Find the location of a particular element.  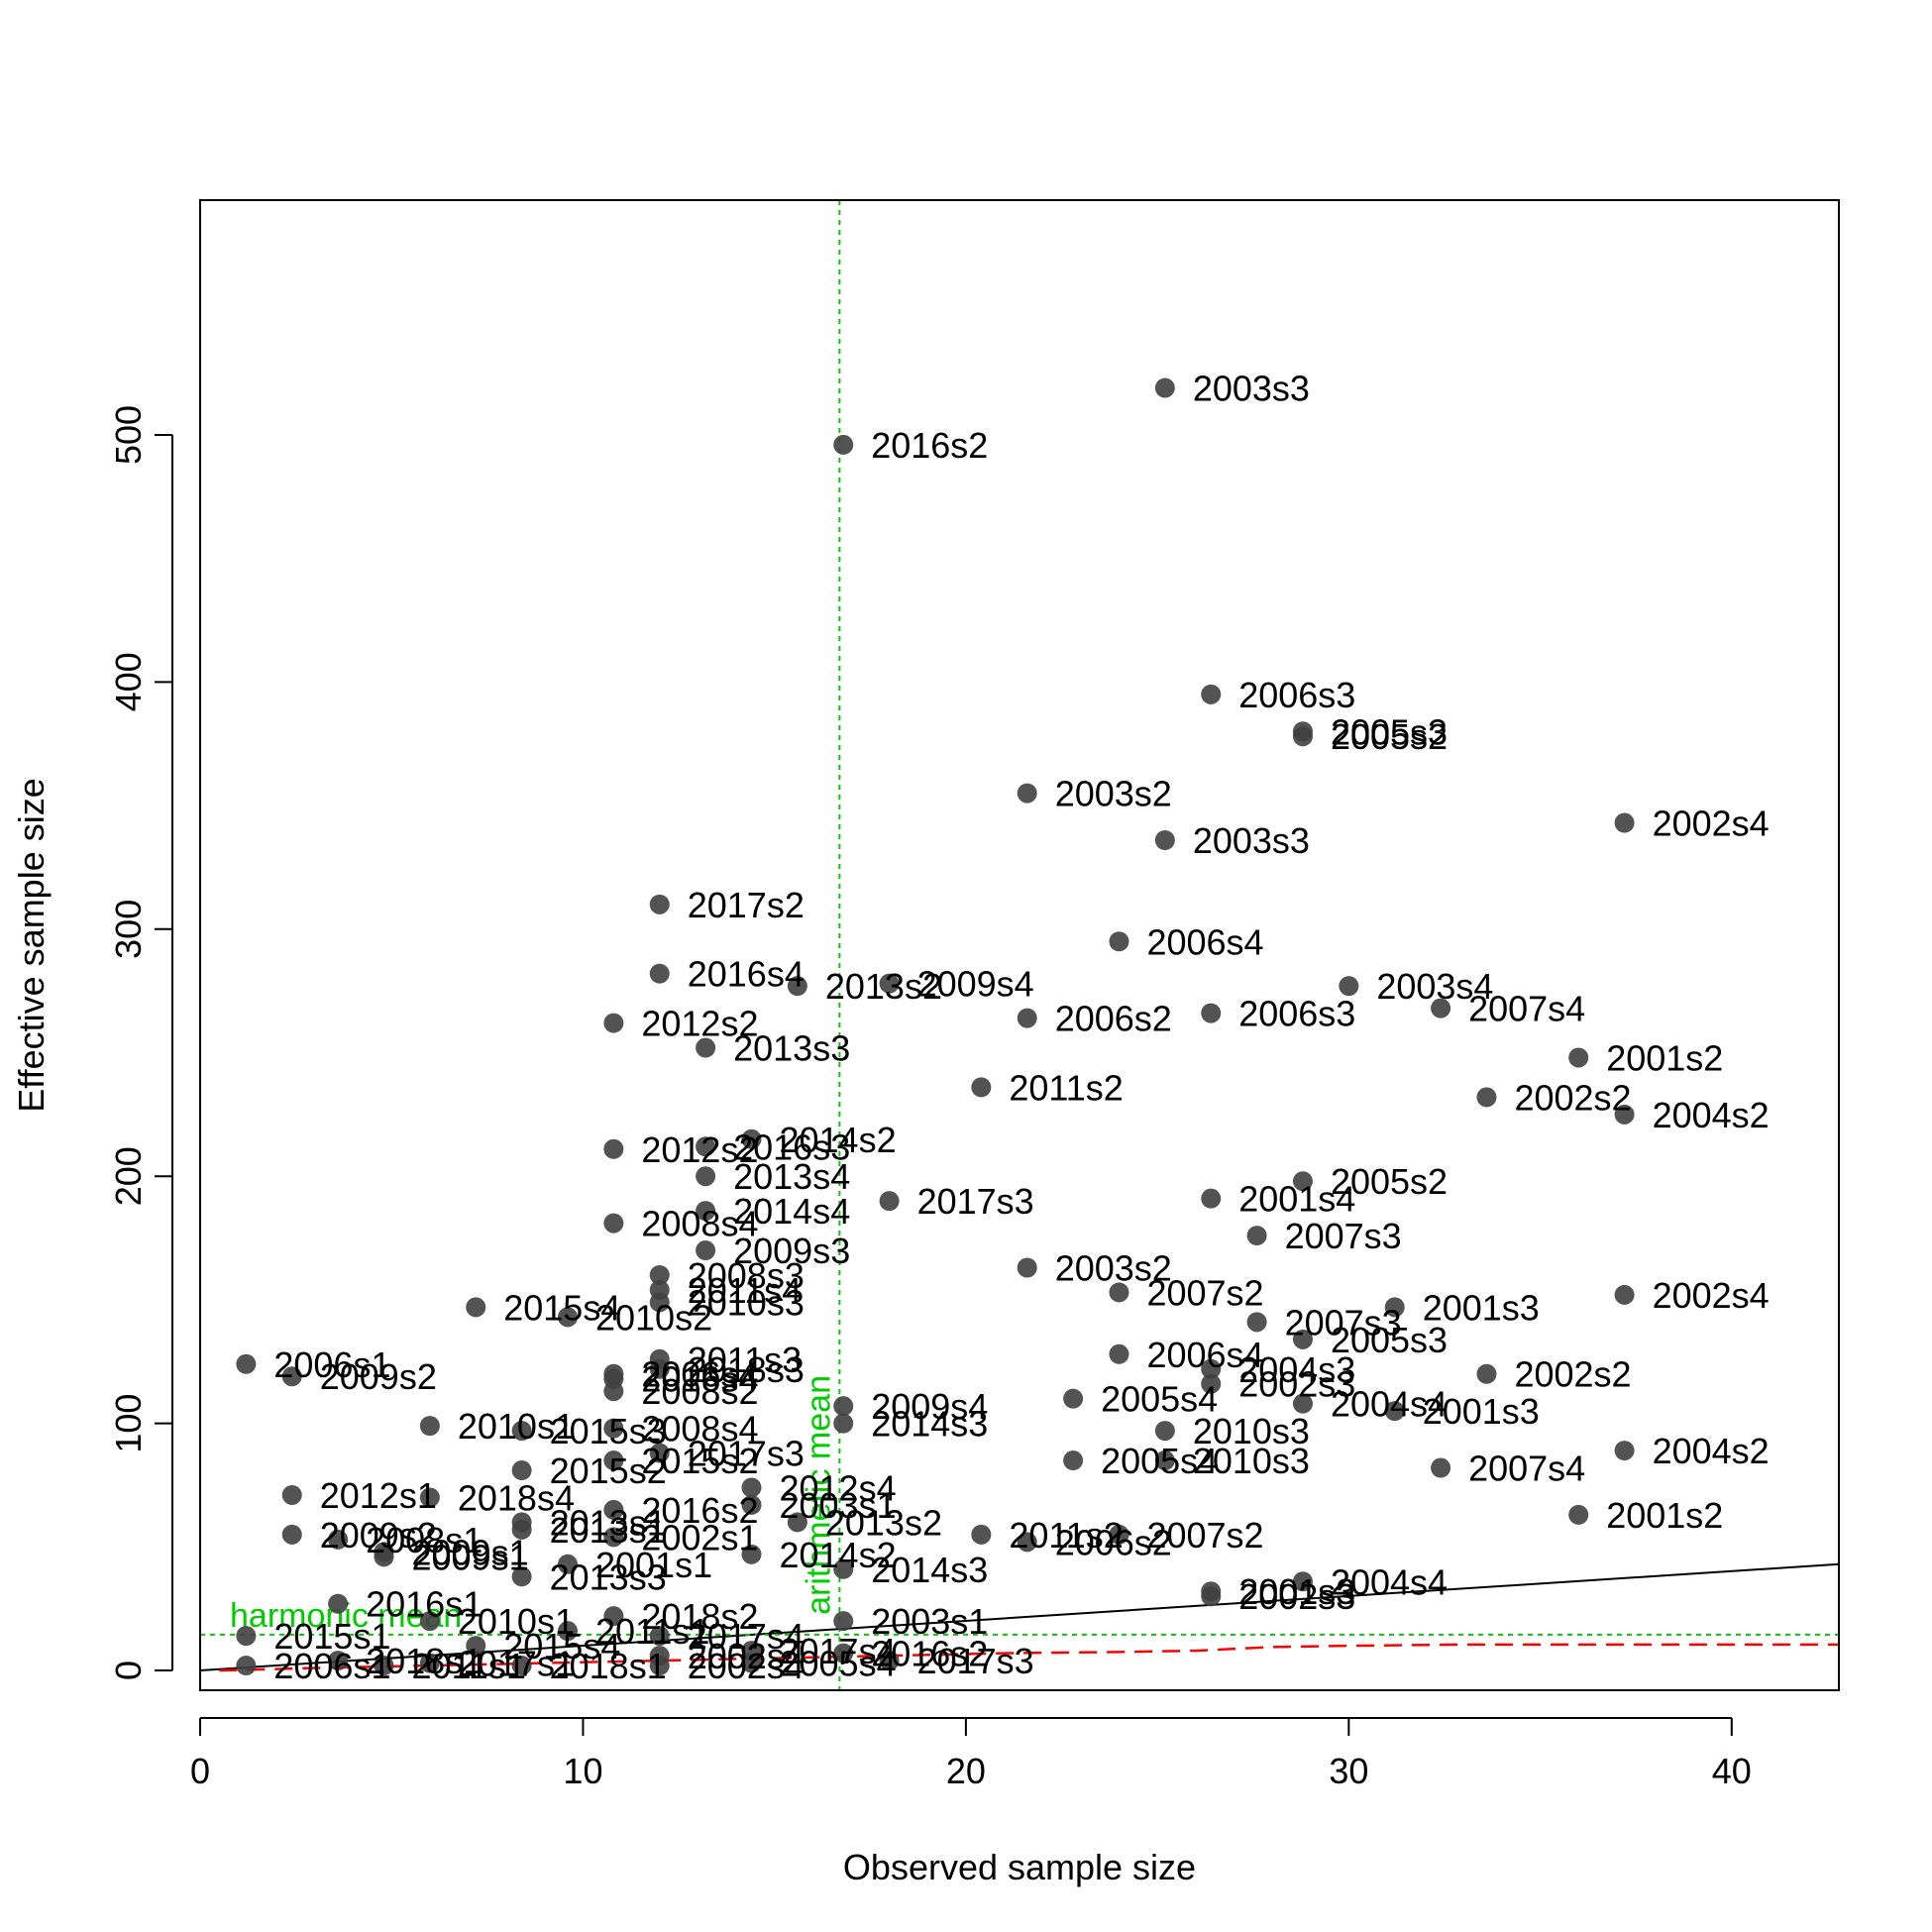

y-tick-label: 400 is located at coordinates (128, 681).